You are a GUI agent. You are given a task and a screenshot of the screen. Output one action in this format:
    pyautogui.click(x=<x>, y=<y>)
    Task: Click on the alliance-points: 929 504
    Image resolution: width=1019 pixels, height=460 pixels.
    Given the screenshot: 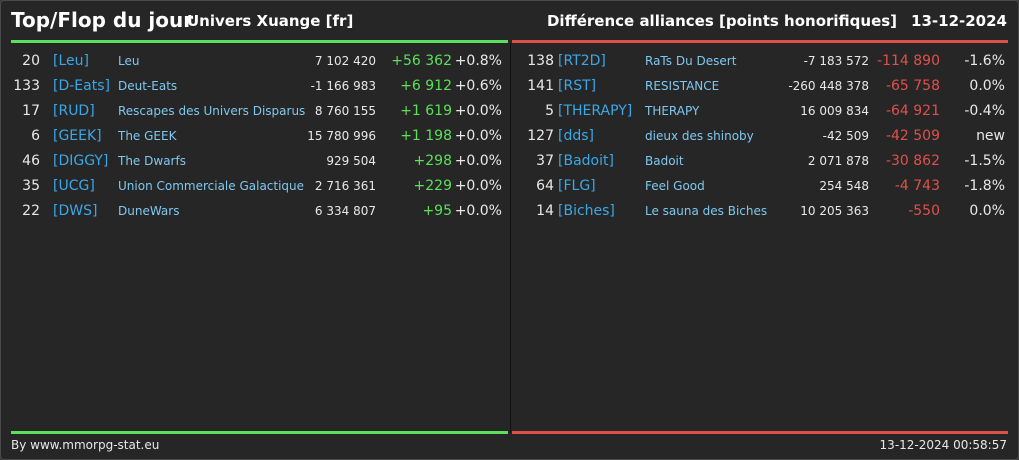 What is the action you would take?
    pyautogui.click(x=351, y=161)
    